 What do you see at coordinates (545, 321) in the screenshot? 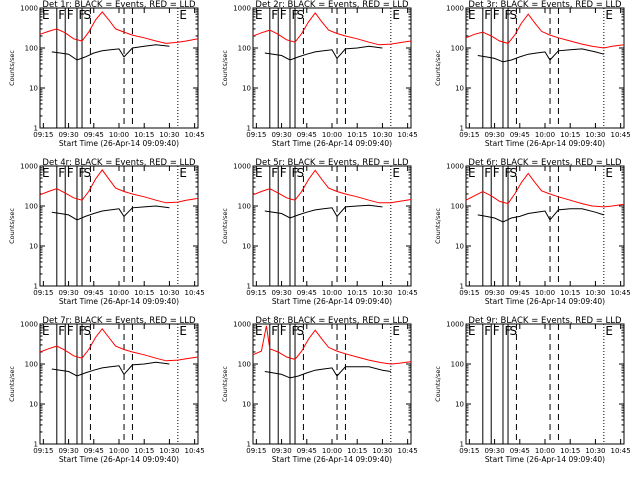
I see `panel-title: Det 9r: BLACK = Events, RED = LLD` at bounding box center [545, 321].